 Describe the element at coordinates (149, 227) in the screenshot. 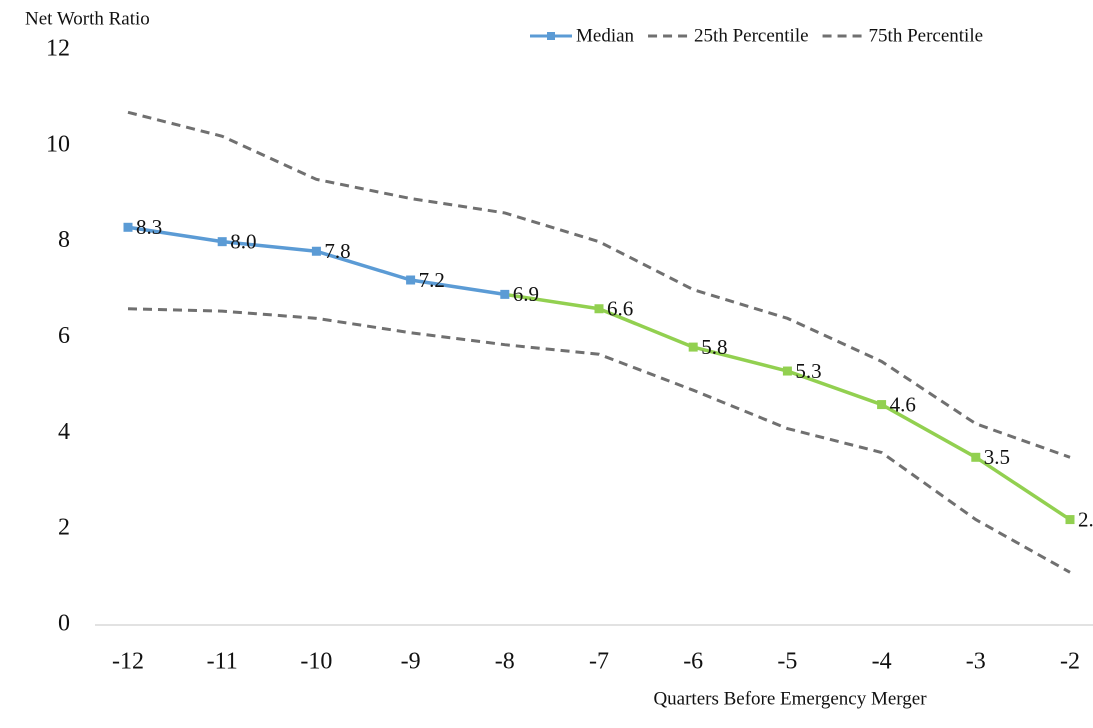

I see `data-label: 8.3` at that location.